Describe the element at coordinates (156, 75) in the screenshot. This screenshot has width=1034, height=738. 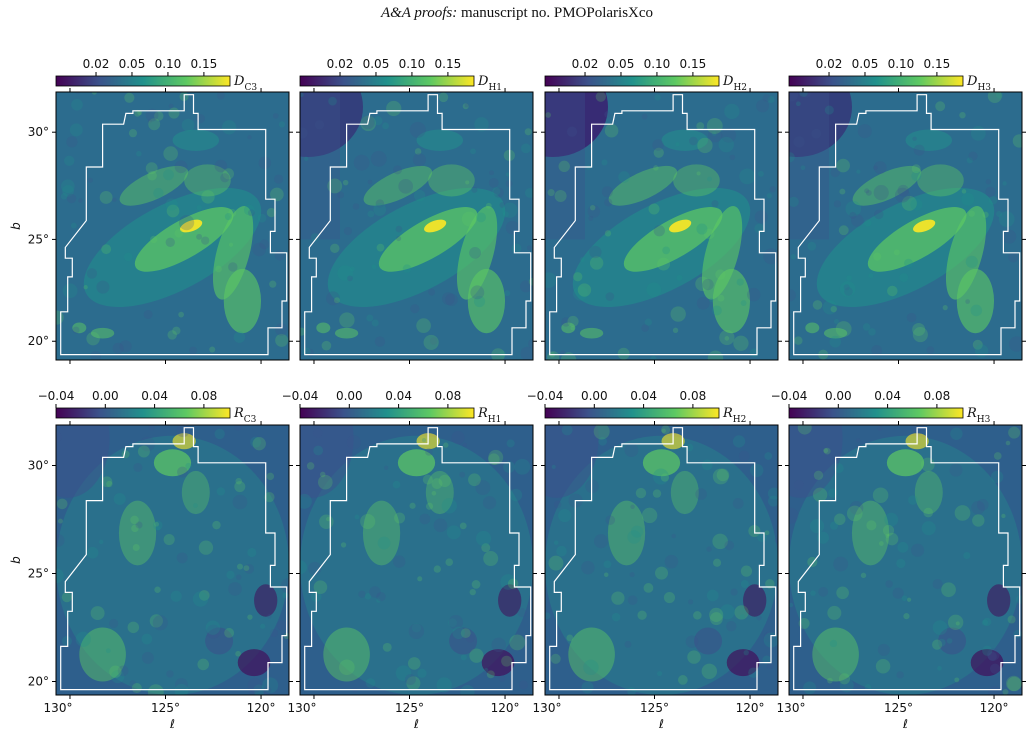
I see `colorbar: 0.02 0.05 0.10 0.15 DC3` at that location.